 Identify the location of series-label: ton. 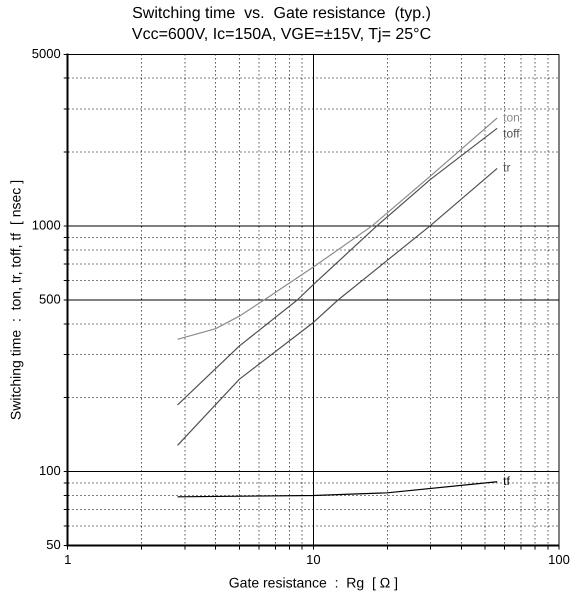
(511, 117).